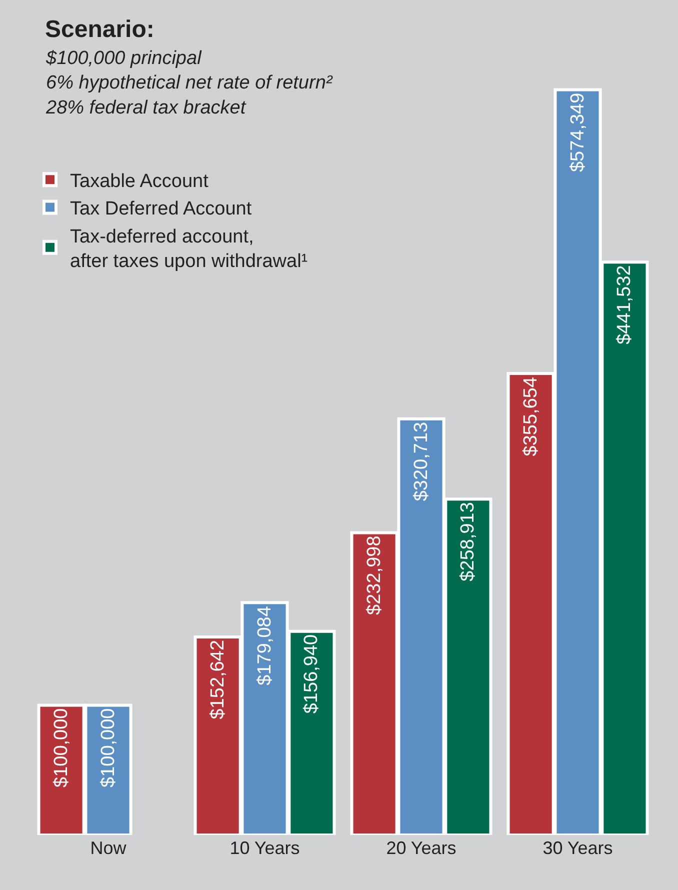  What do you see at coordinates (99, 29) in the screenshot?
I see `chart-title: Scenario:` at bounding box center [99, 29].